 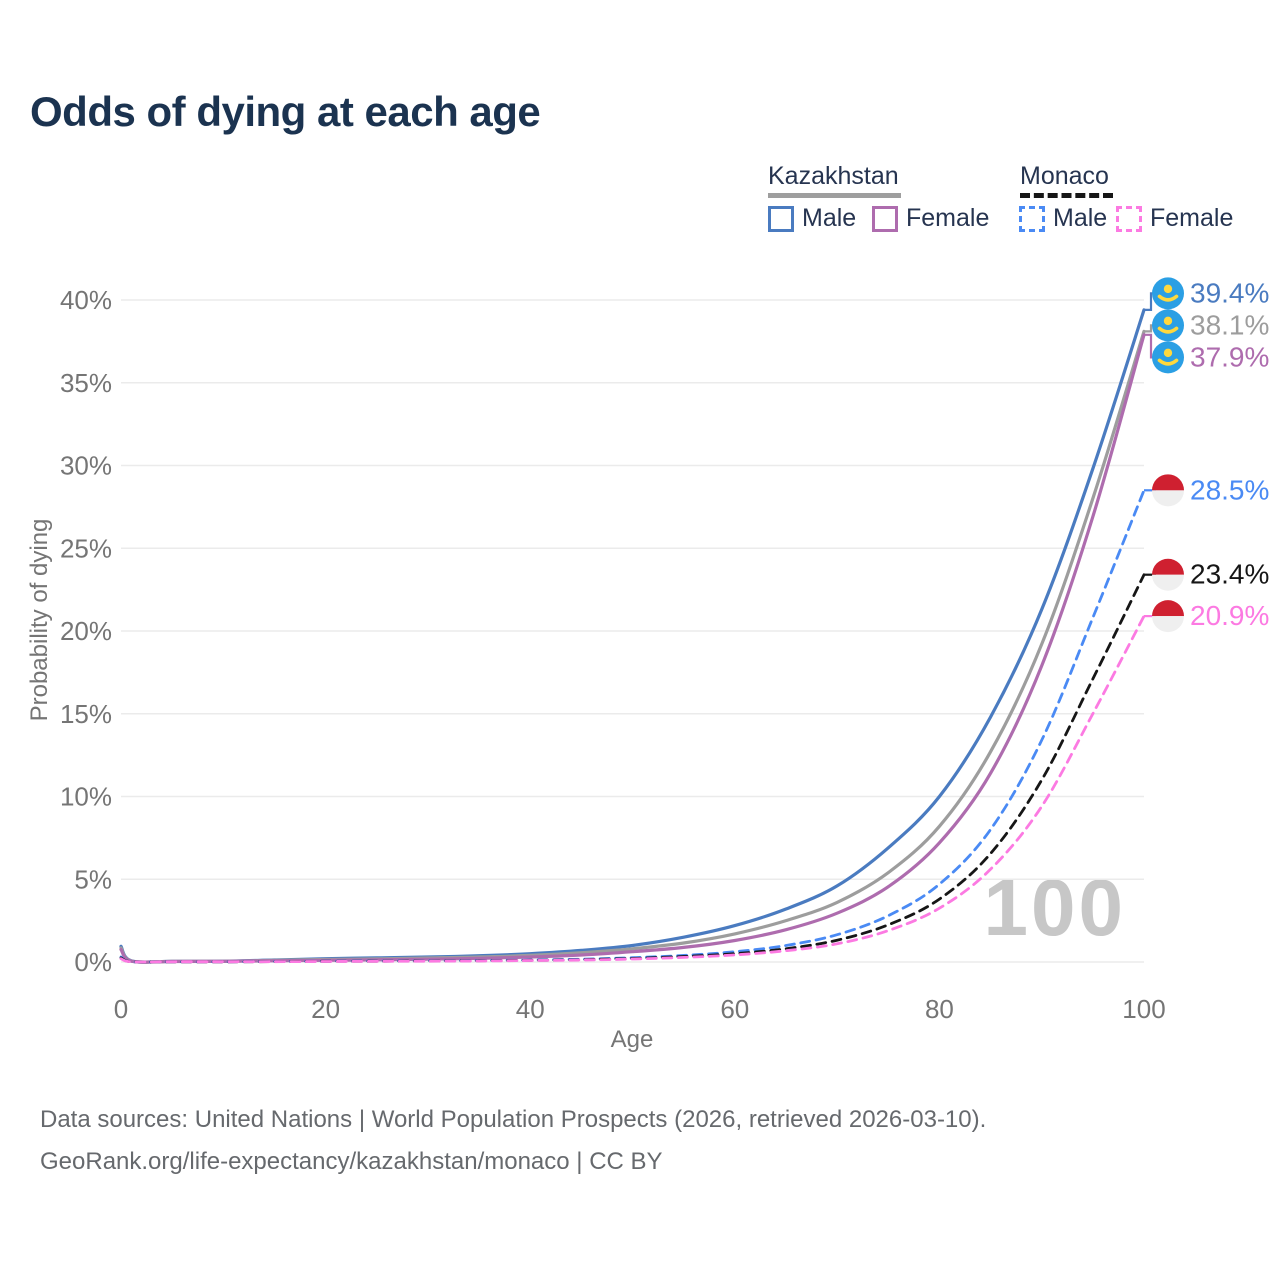 What do you see at coordinates (1192, 218) in the screenshot?
I see `legend-label-monaco-female: Female` at bounding box center [1192, 218].